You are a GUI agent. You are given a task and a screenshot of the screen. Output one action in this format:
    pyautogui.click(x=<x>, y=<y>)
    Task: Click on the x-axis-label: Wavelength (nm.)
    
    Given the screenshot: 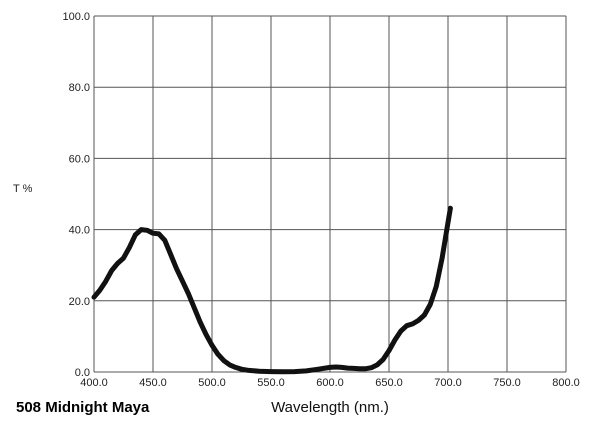 What is the action you would take?
    pyautogui.click(x=330, y=407)
    